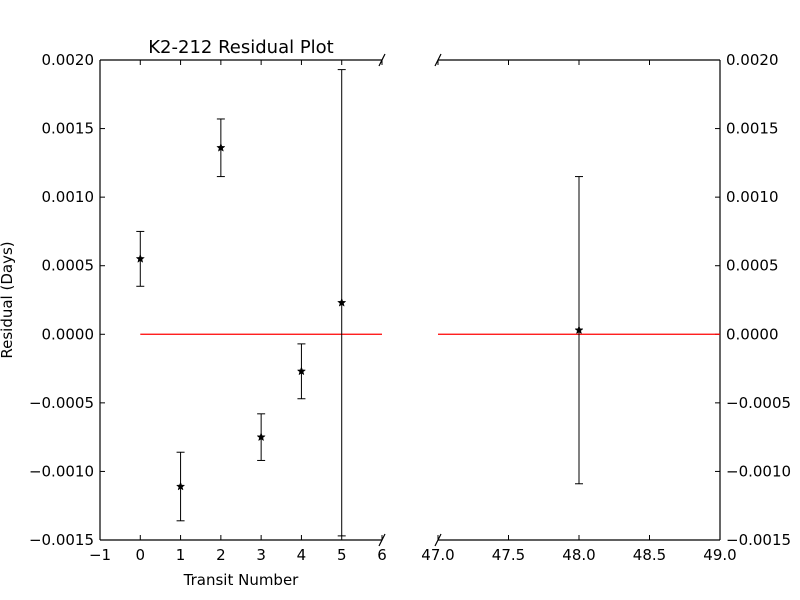 Image resolution: width=800 pixels, height=600 pixels. Describe the element at coordinates (649, 555) in the screenshot. I see `x-tick-label: 48.5` at that location.